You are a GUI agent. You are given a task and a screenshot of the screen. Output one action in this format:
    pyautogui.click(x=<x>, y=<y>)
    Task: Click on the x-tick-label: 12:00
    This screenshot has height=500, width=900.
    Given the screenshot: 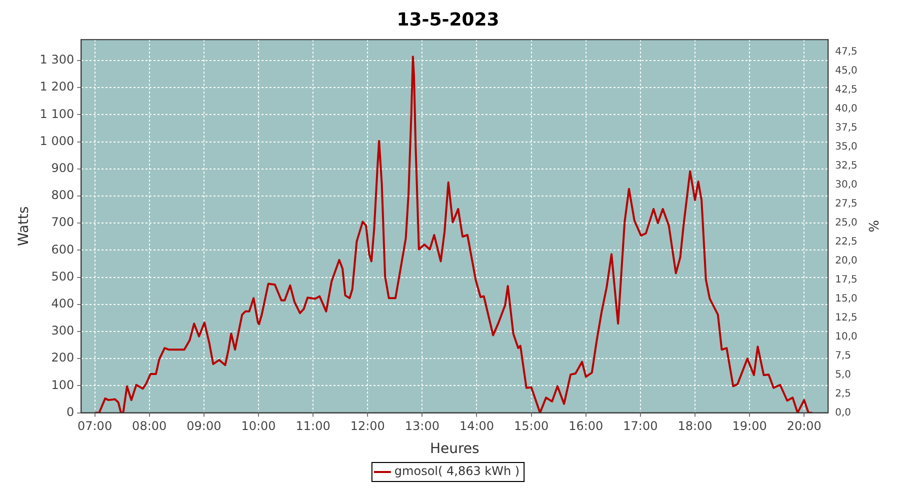 What is the action you would take?
    pyautogui.click(x=367, y=426)
    